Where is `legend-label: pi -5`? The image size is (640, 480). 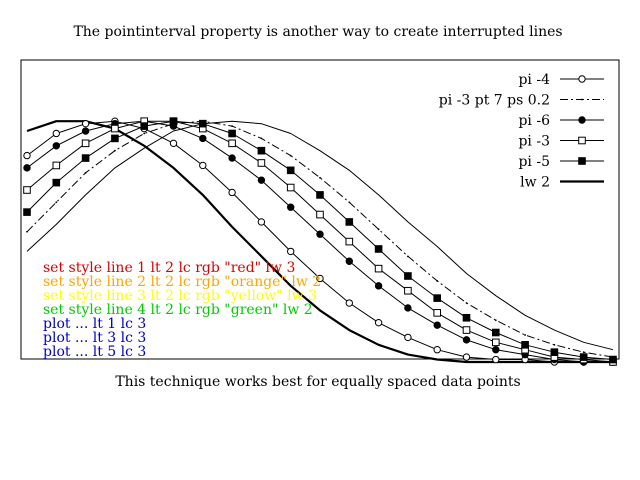 legend-label: pi -5 is located at coordinates (534, 162).